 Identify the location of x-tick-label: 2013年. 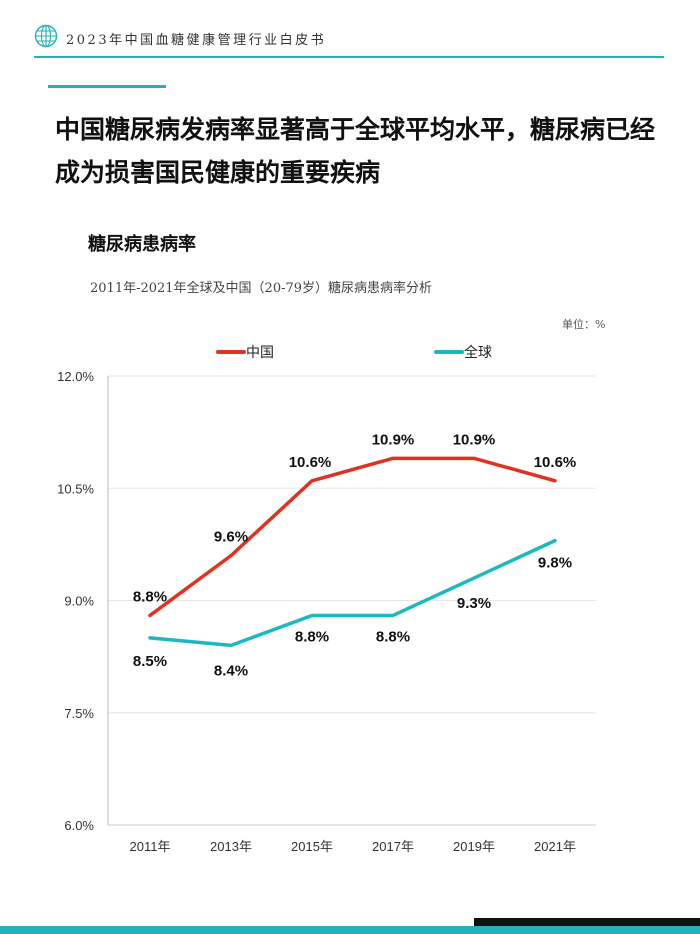
(231, 846).